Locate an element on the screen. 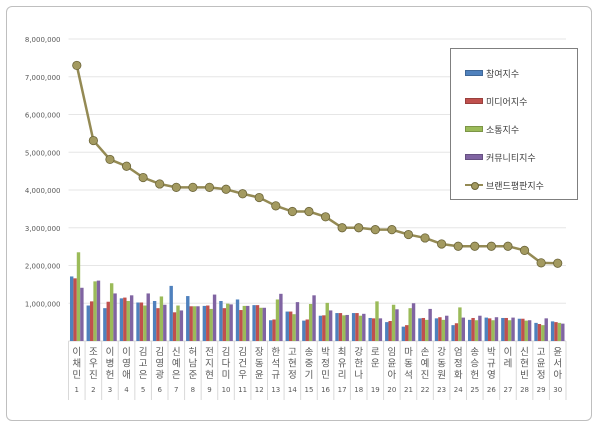  legend-item-media: 미디어지수 is located at coordinates (514, 101).